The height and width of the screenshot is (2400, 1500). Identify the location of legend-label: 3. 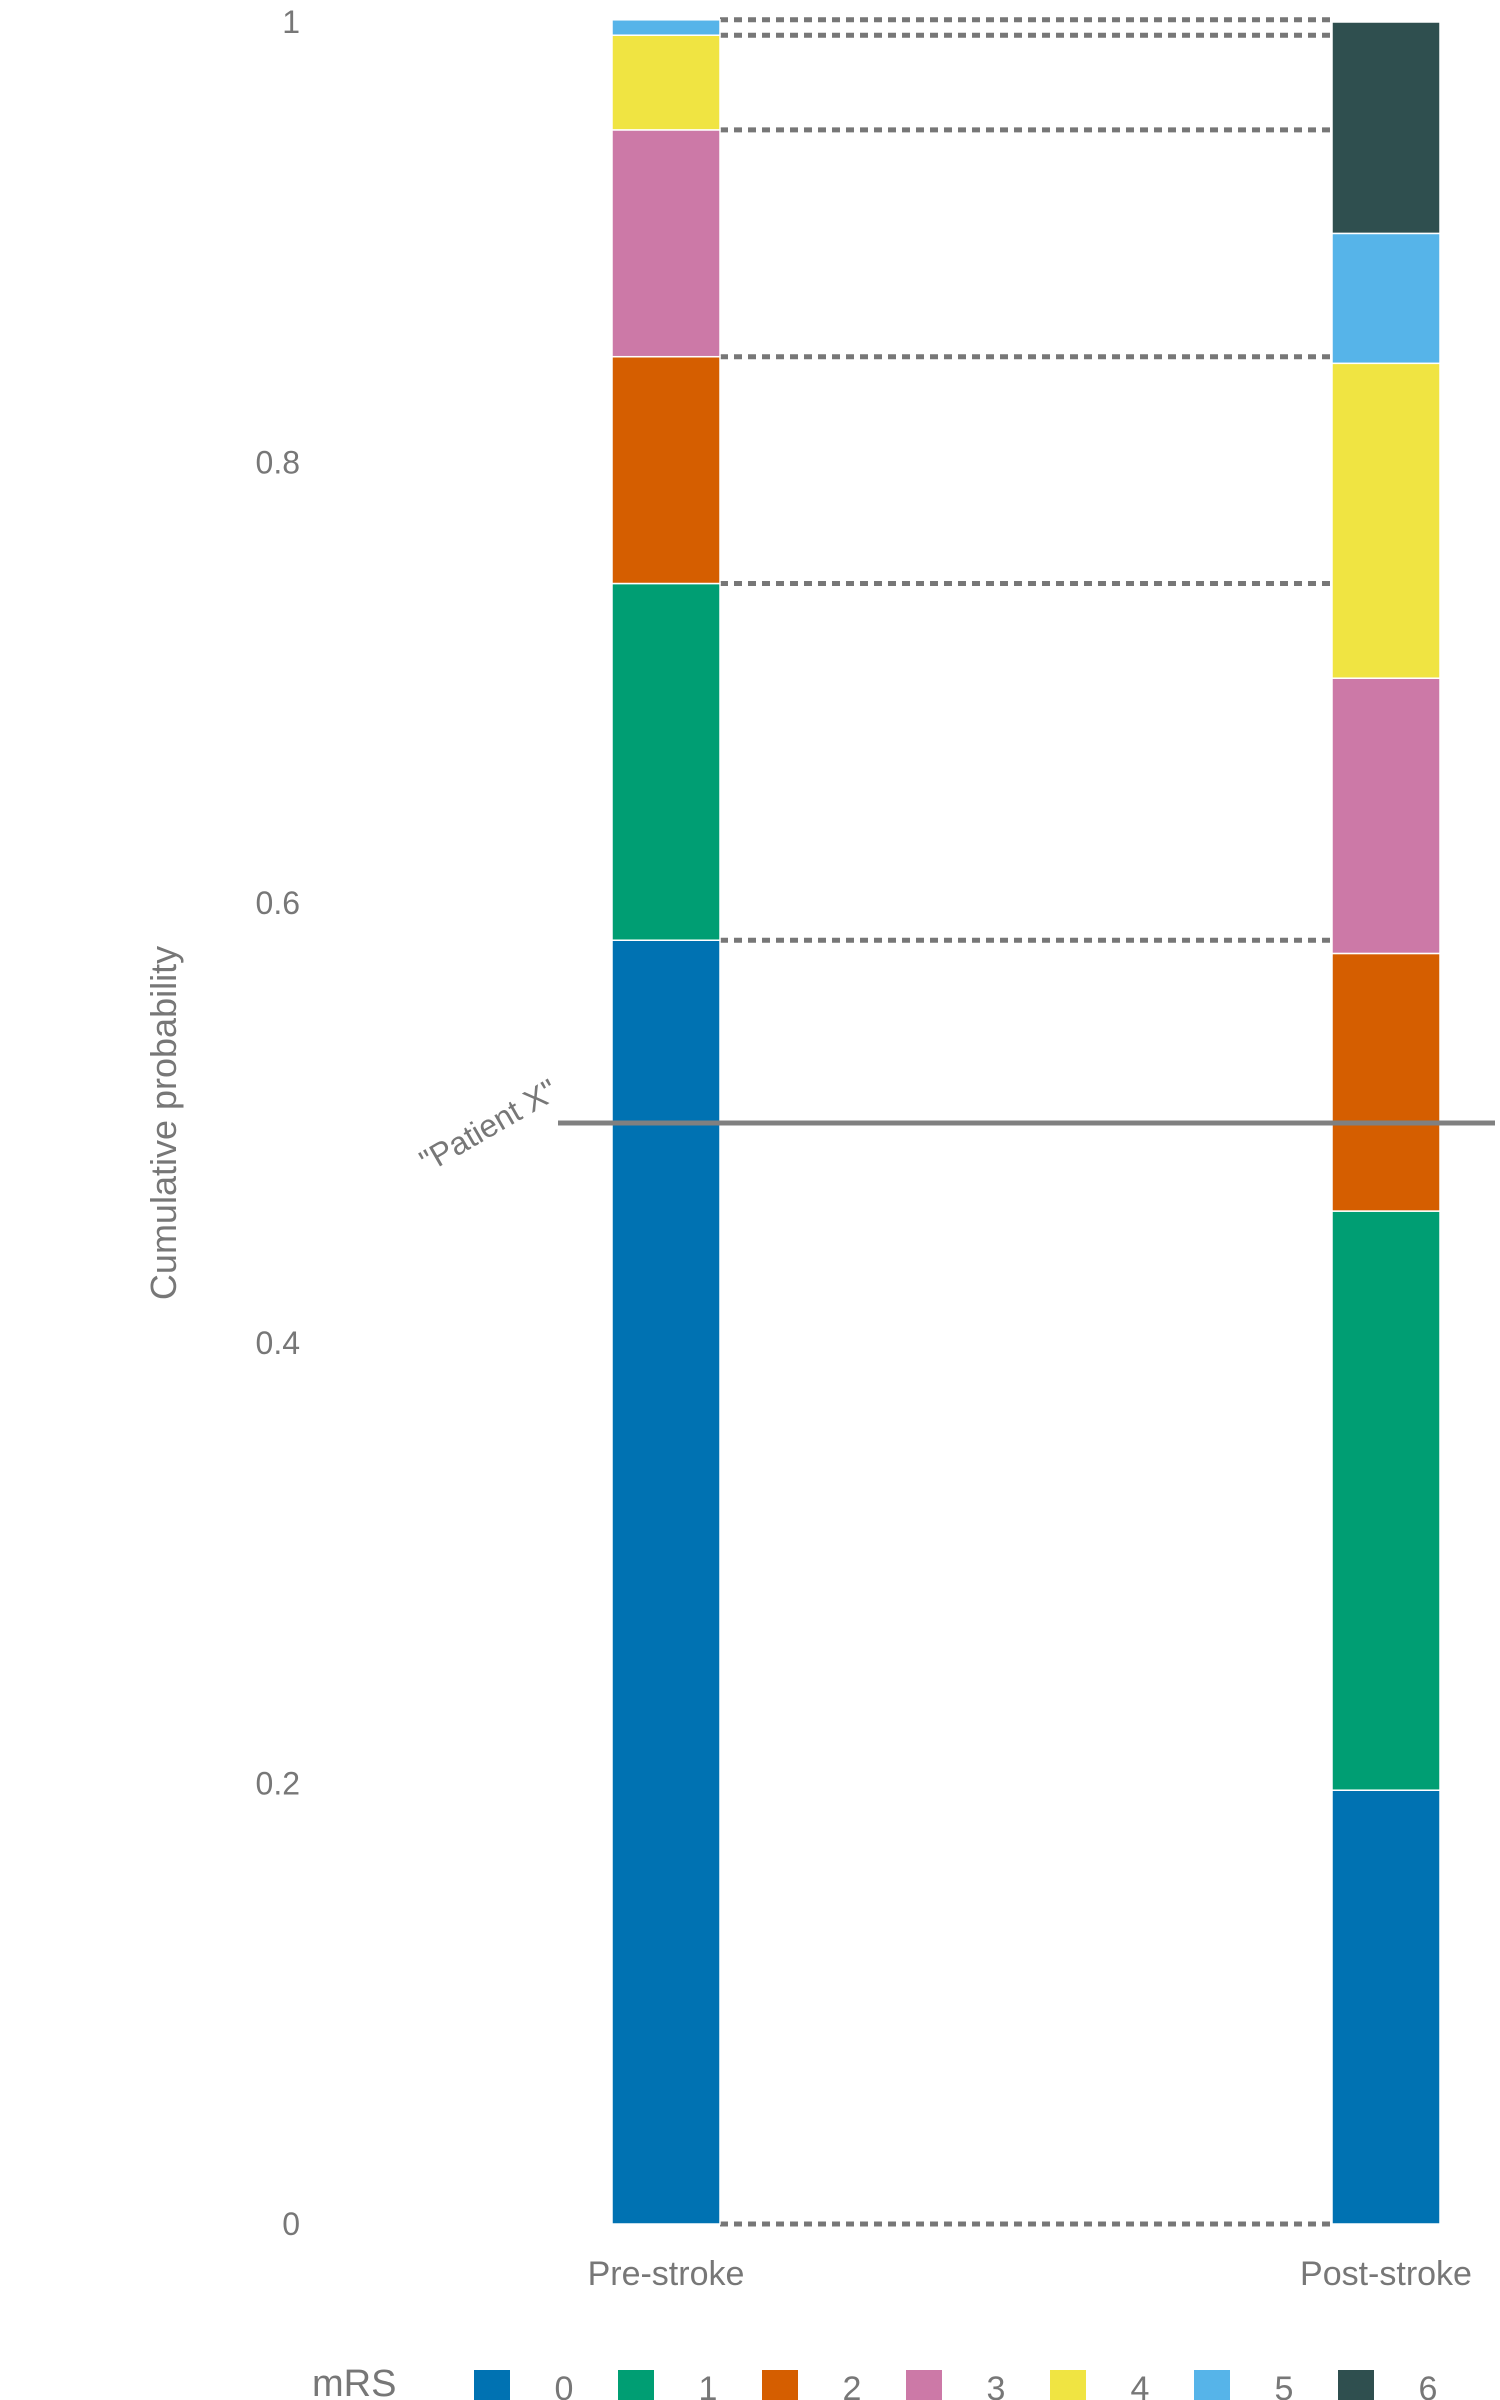
(996, 2385).